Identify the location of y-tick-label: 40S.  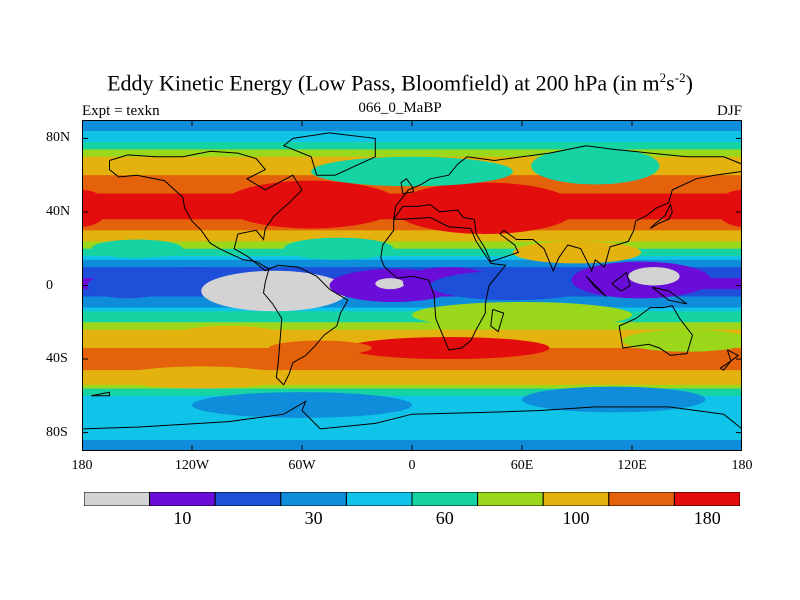
(57, 359).